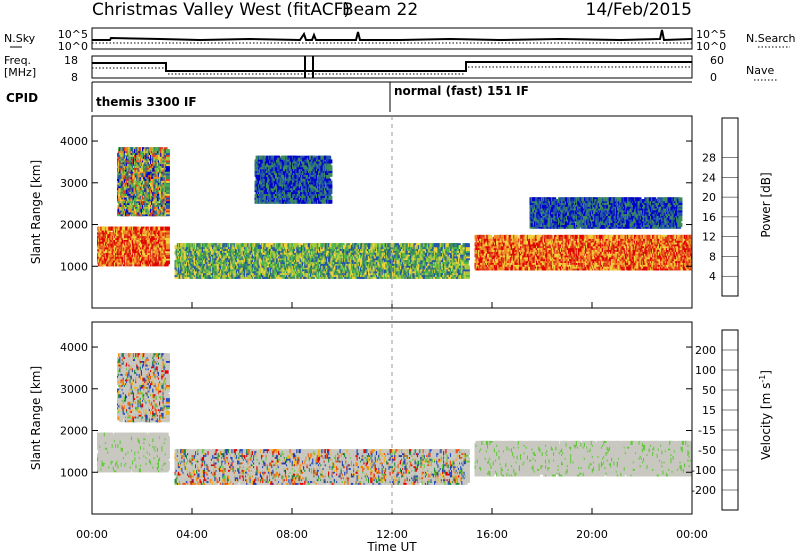 This screenshot has width=800, height=554. I want to click on noise-sky-trace, so click(392, 35).